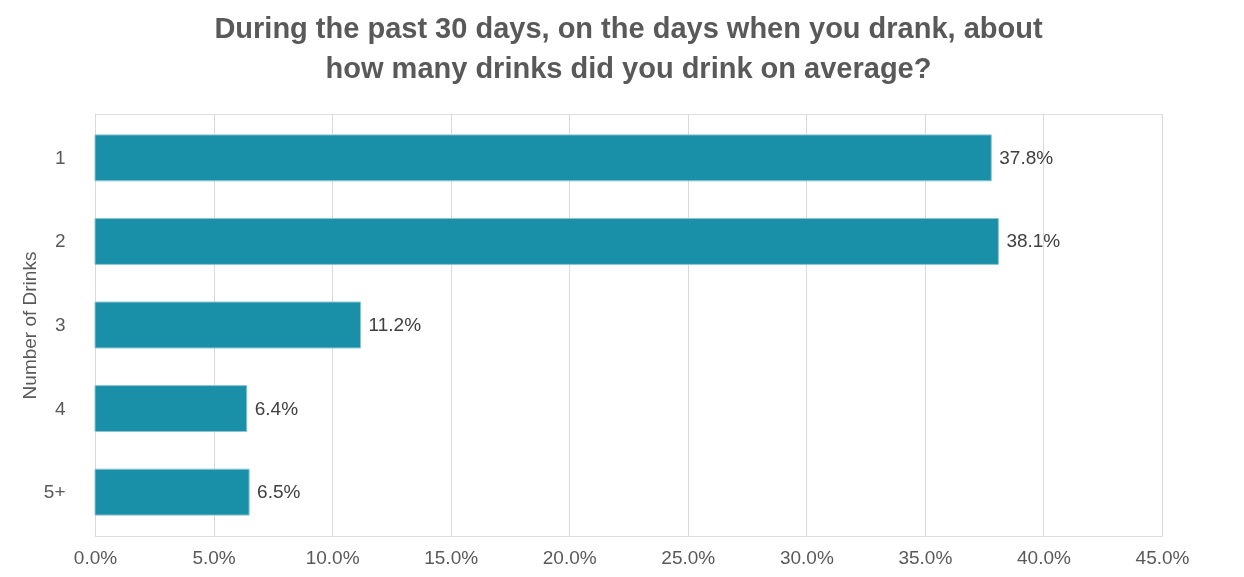 The height and width of the screenshot is (577, 1244). Describe the element at coordinates (1026, 157) in the screenshot. I see `data-label: 37.8%` at that location.